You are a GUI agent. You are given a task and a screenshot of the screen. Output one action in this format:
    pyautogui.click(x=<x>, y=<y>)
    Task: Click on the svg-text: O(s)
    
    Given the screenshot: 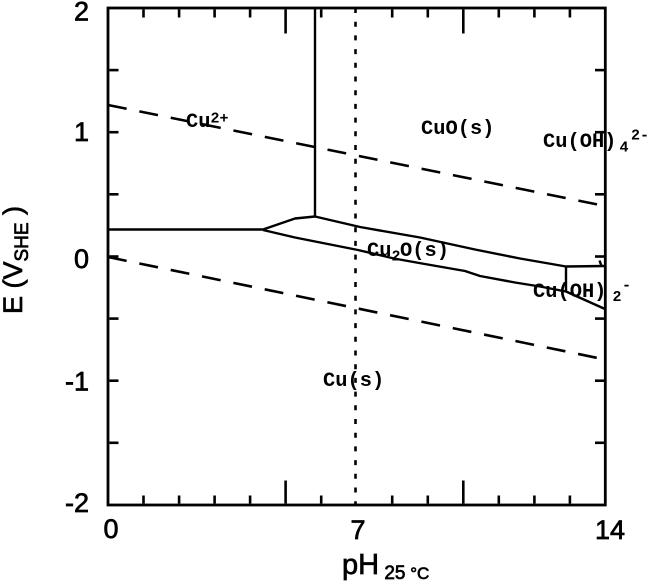 What is the action you would take?
    pyautogui.click(x=424, y=251)
    